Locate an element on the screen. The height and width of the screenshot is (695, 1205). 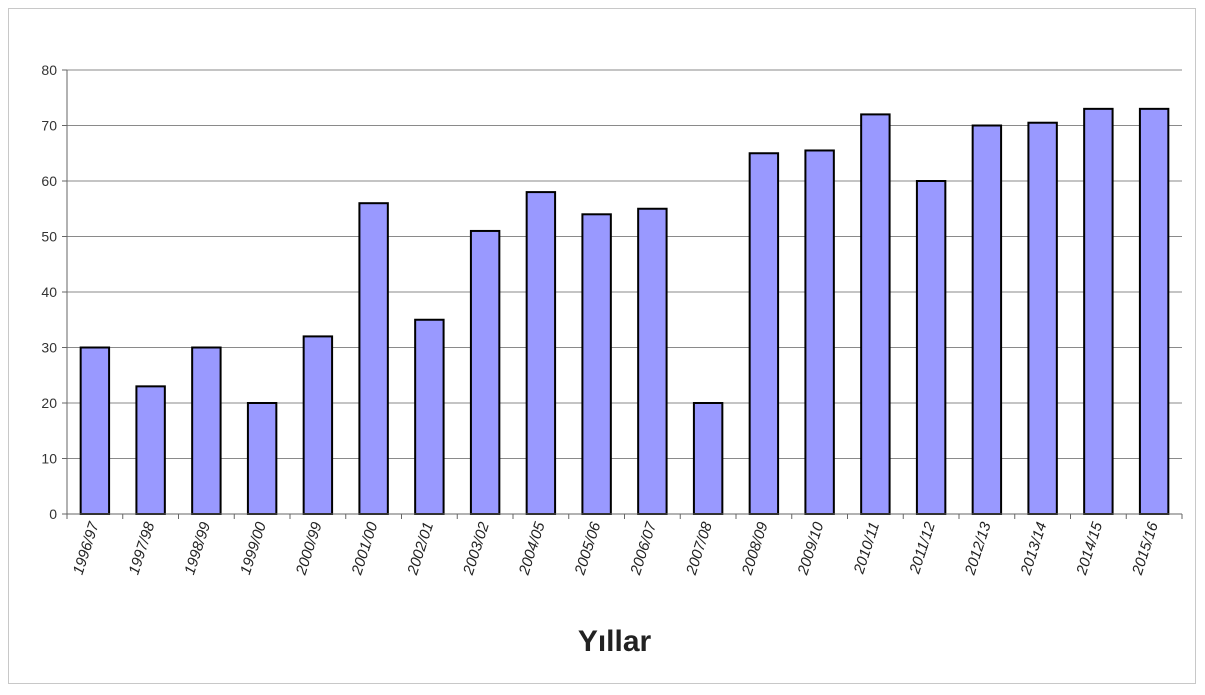
y-tick-label: 80 is located at coordinates (49, 70).